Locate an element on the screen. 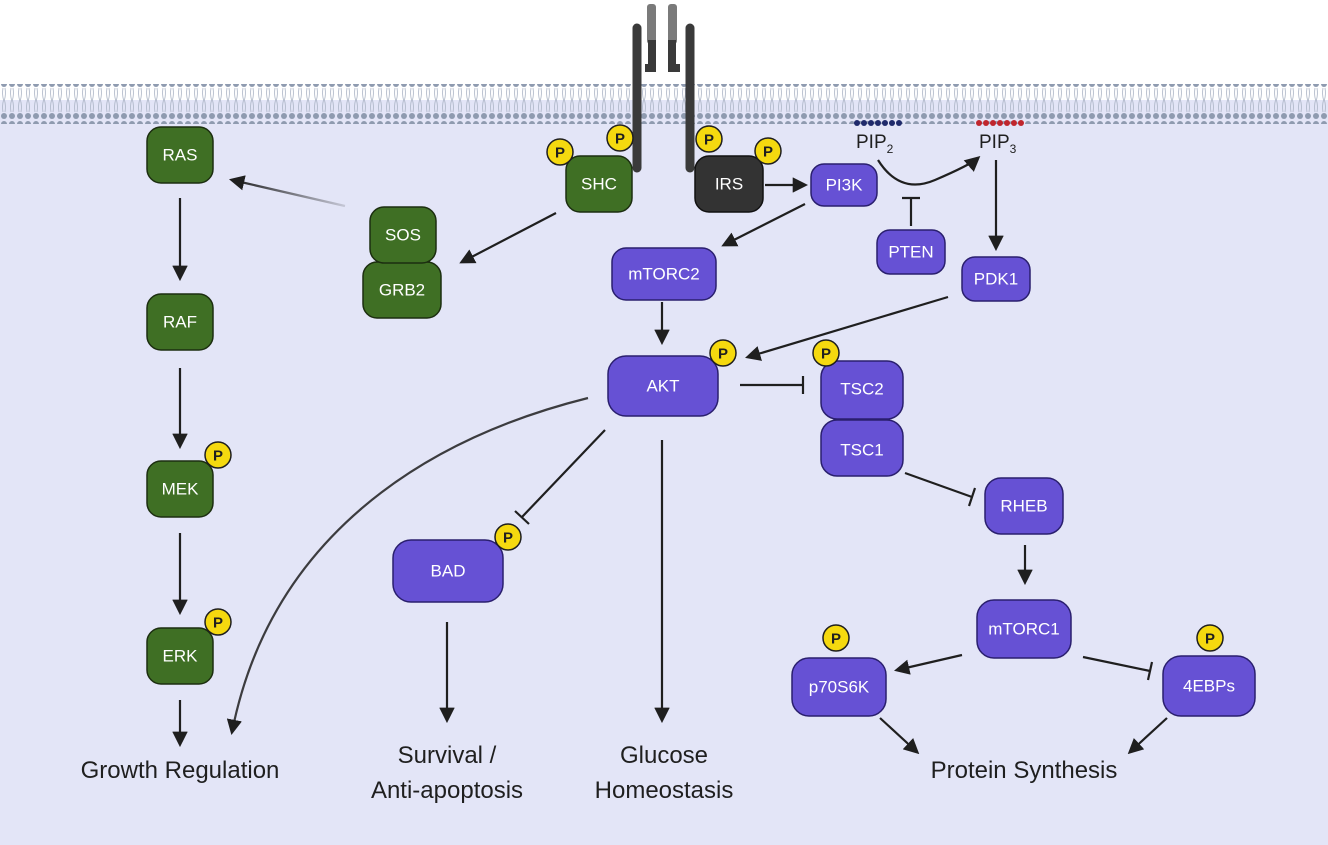 The image size is (1328, 845). node-shc: SHC is located at coordinates (599, 184).